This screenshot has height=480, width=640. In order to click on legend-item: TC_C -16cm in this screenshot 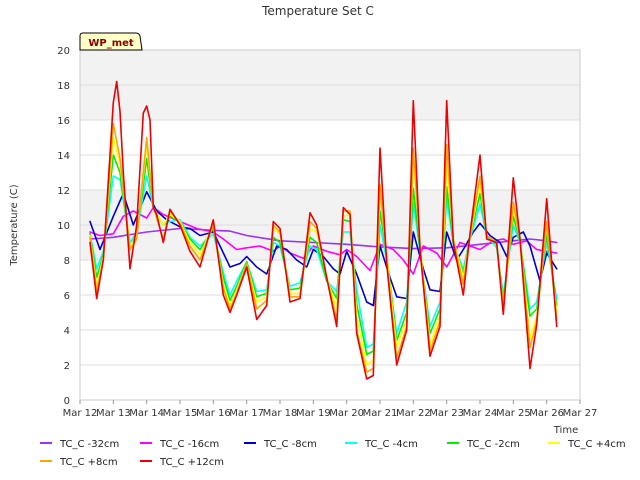, I will do `click(179, 444)`.